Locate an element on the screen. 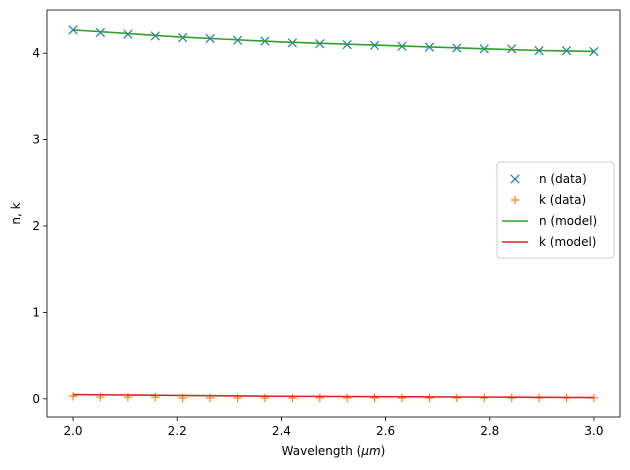  x-axis-label-text: Wavelength is located at coordinates (317, 451).